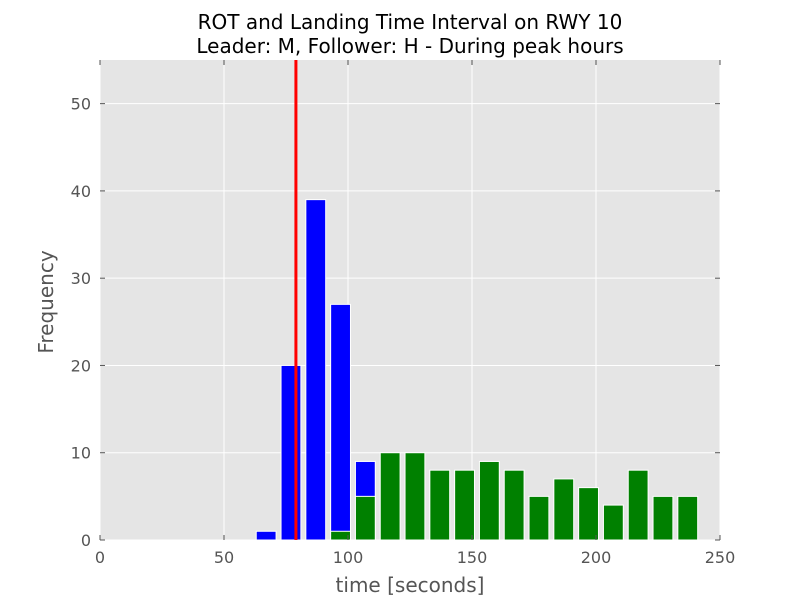  What do you see at coordinates (100, 557) in the screenshot?
I see `x-tick-label: 0` at bounding box center [100, 557].